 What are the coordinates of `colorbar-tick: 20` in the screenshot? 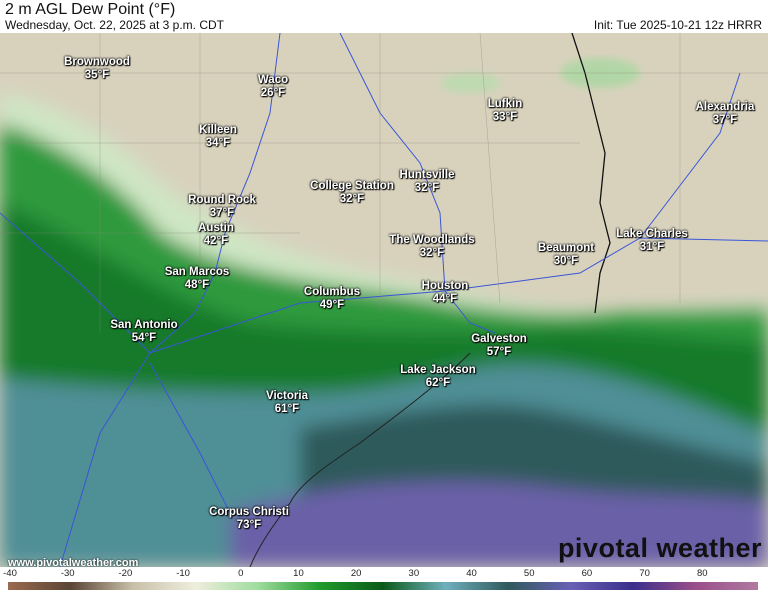 It's located at (356, 573).